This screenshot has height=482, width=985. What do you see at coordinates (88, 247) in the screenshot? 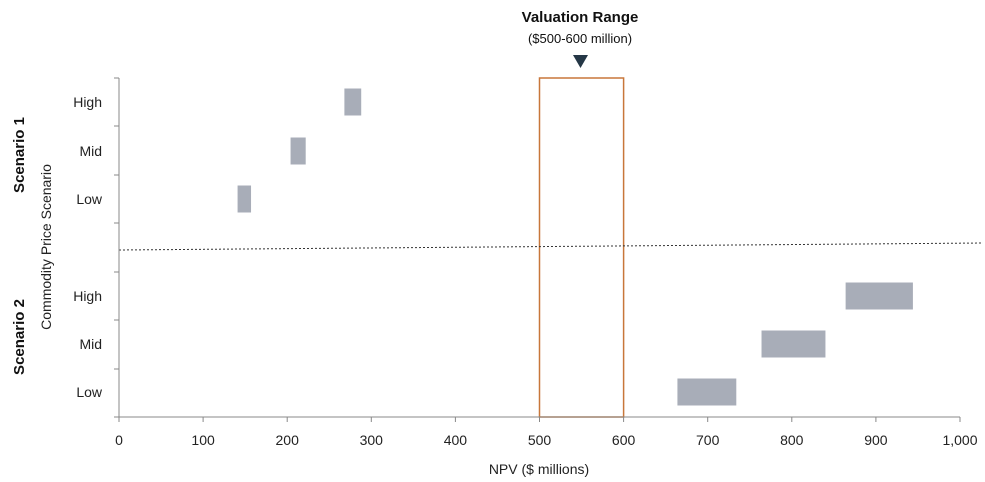
I see `category-labels: High Mid Low High Mid Low` at bounding box center [88, 247].